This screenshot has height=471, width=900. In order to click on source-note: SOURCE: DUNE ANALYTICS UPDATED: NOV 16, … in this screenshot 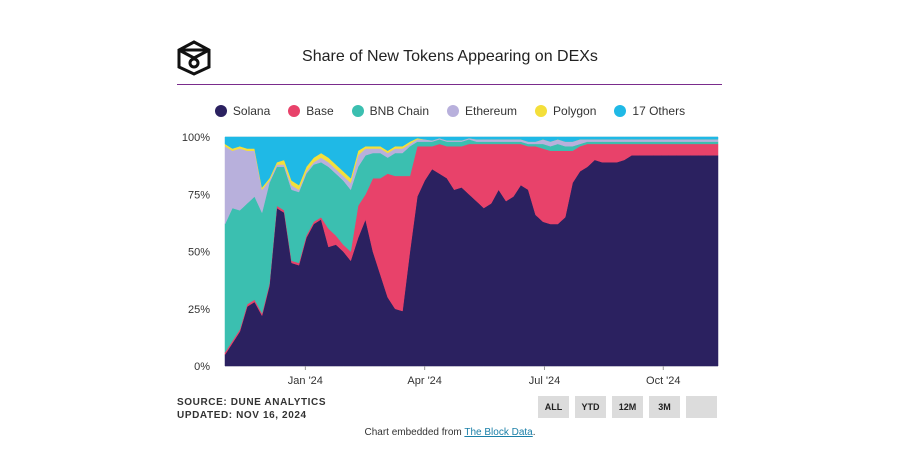, I will do `click(251, 409)`.